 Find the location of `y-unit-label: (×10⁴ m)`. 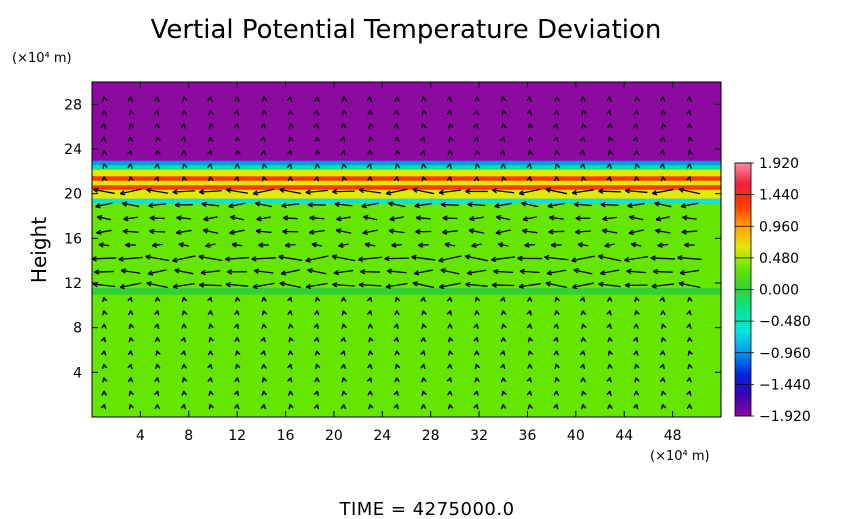

y-unit-label: (×10⁴ m) is located at coordinates (42, 58).